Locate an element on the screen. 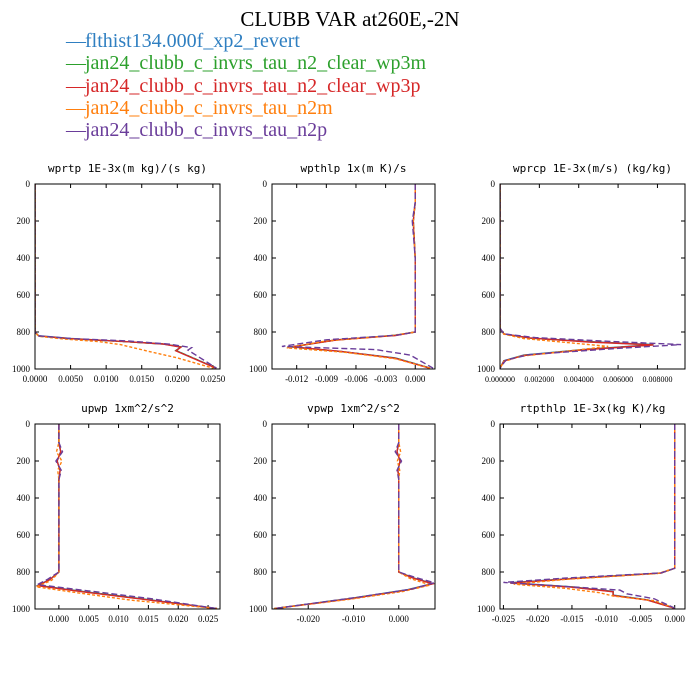  x-tick-label: 0.004000 is located at coordinates (579, 379).